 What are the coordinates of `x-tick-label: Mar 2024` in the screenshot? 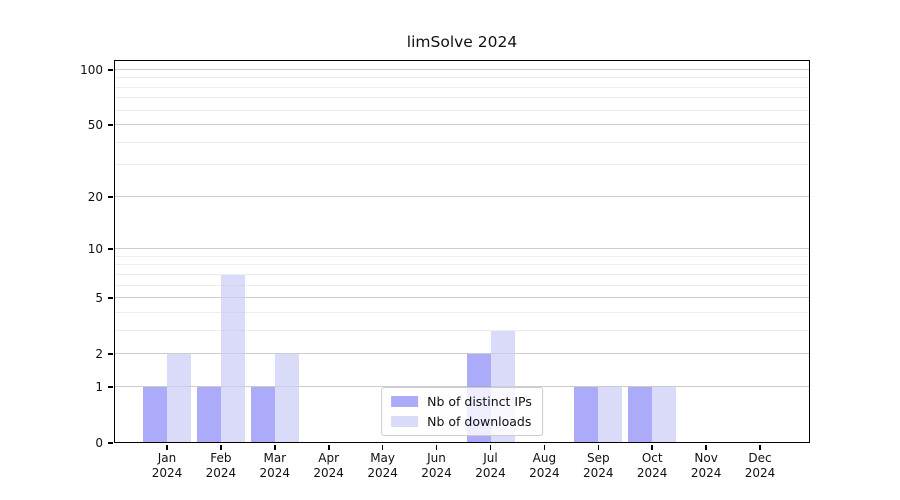 It's located at (275, 465).